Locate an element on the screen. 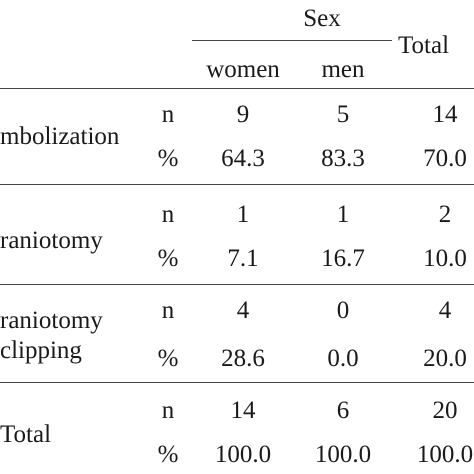 The width and height of the screenshot is (474, 474). cell-women-n: 4 is located at coordinates (243, 310).